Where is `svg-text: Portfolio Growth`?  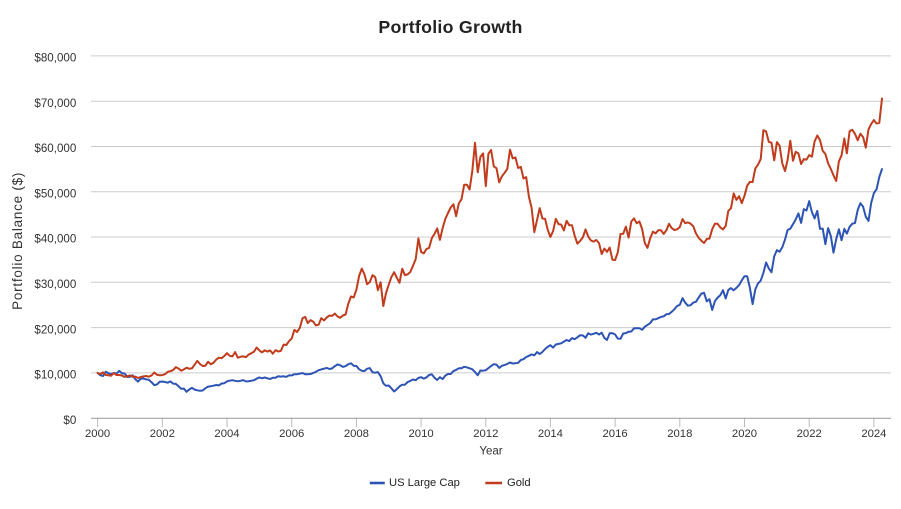
svg-text: Portfolio Growth is located at coordinates (450, 27).